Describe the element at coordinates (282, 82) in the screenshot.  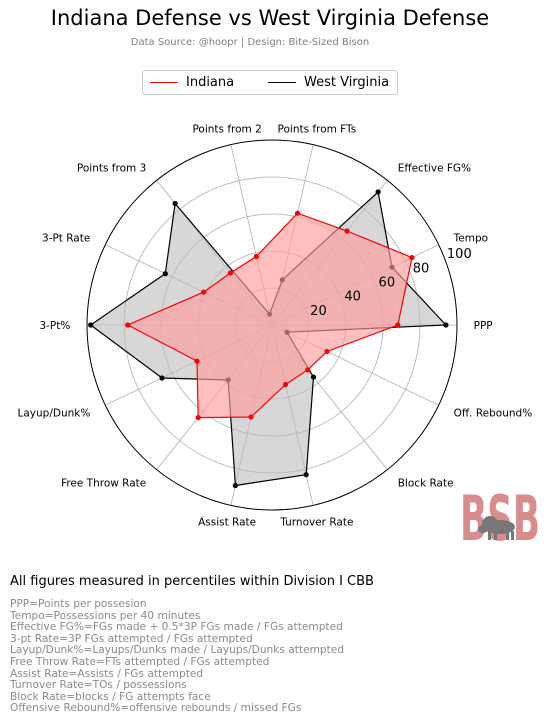
I see `legend-swatch-west-virginia` at that location.